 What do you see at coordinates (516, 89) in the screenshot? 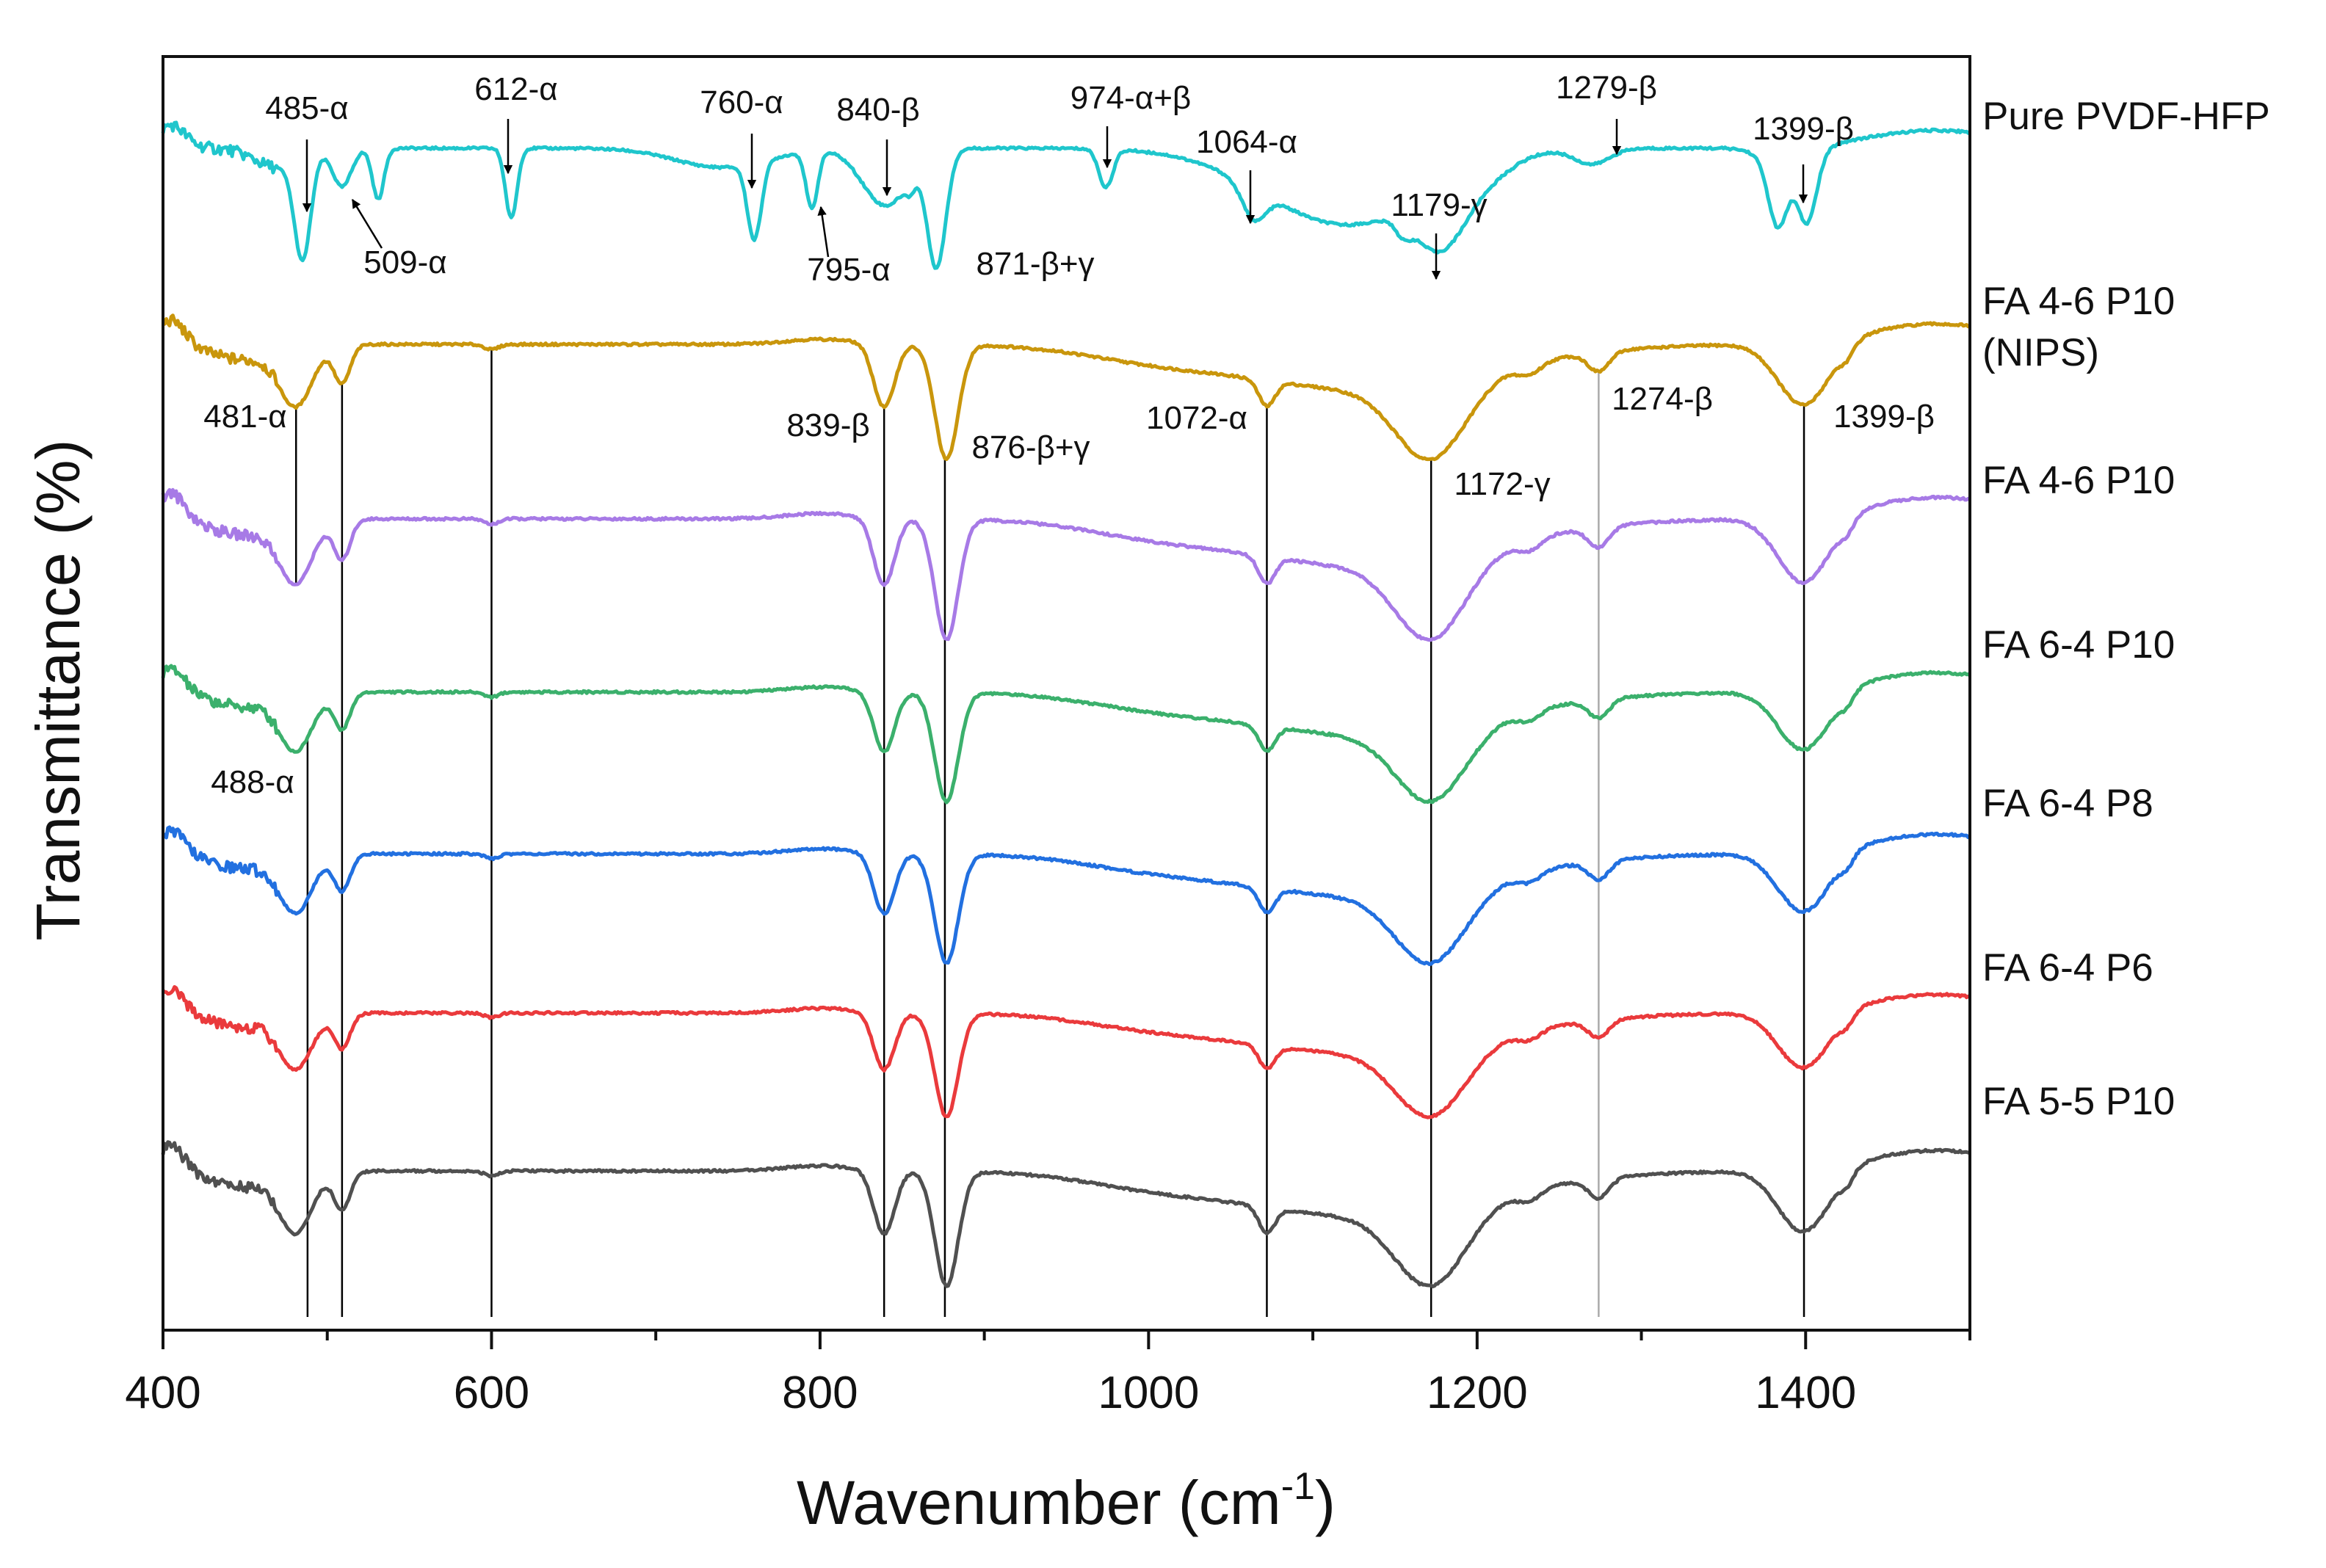
I see `peak-label-pure: 612-α` at bounding box center [516, 89].